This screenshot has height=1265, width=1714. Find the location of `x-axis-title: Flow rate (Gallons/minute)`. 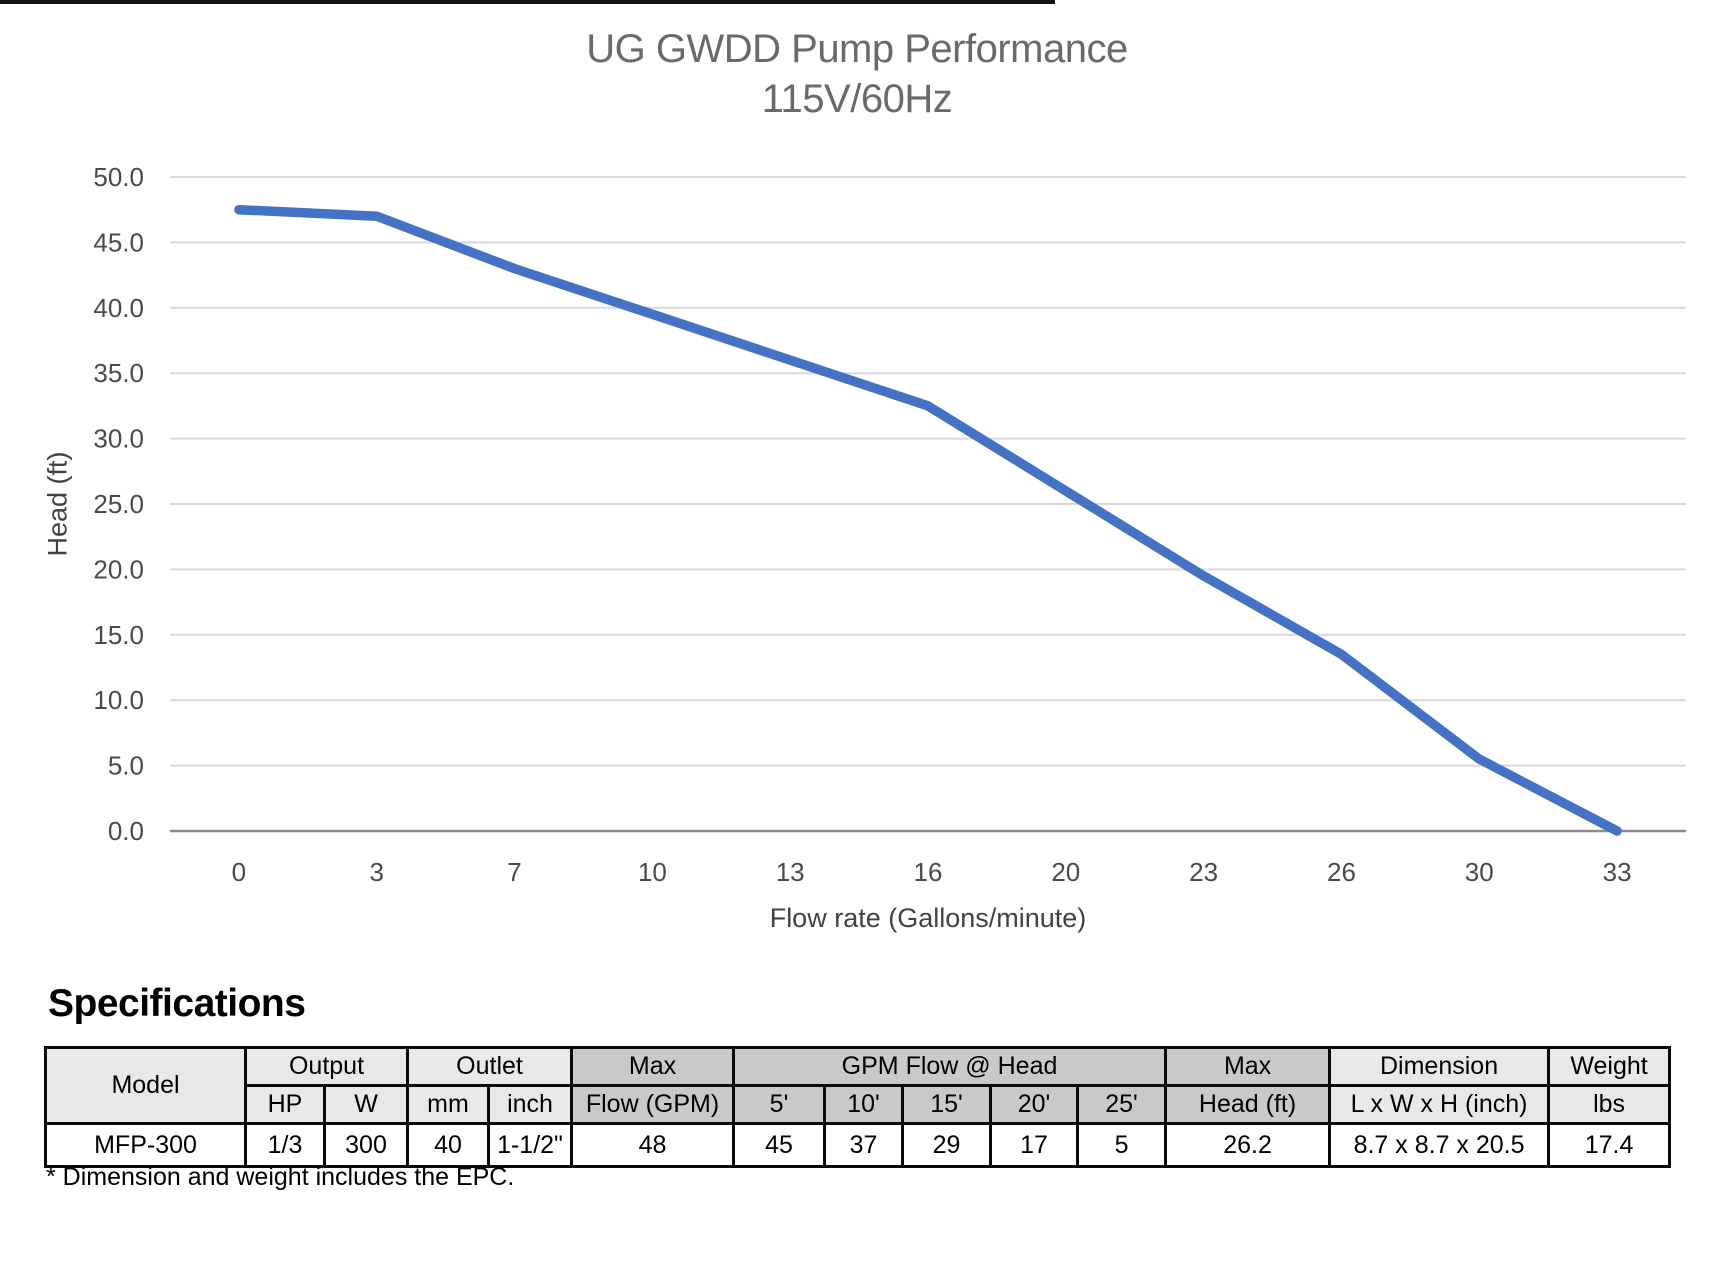

x-axis-title: Flow rate (Gallons/minute) is located at coordinates (928, 918).